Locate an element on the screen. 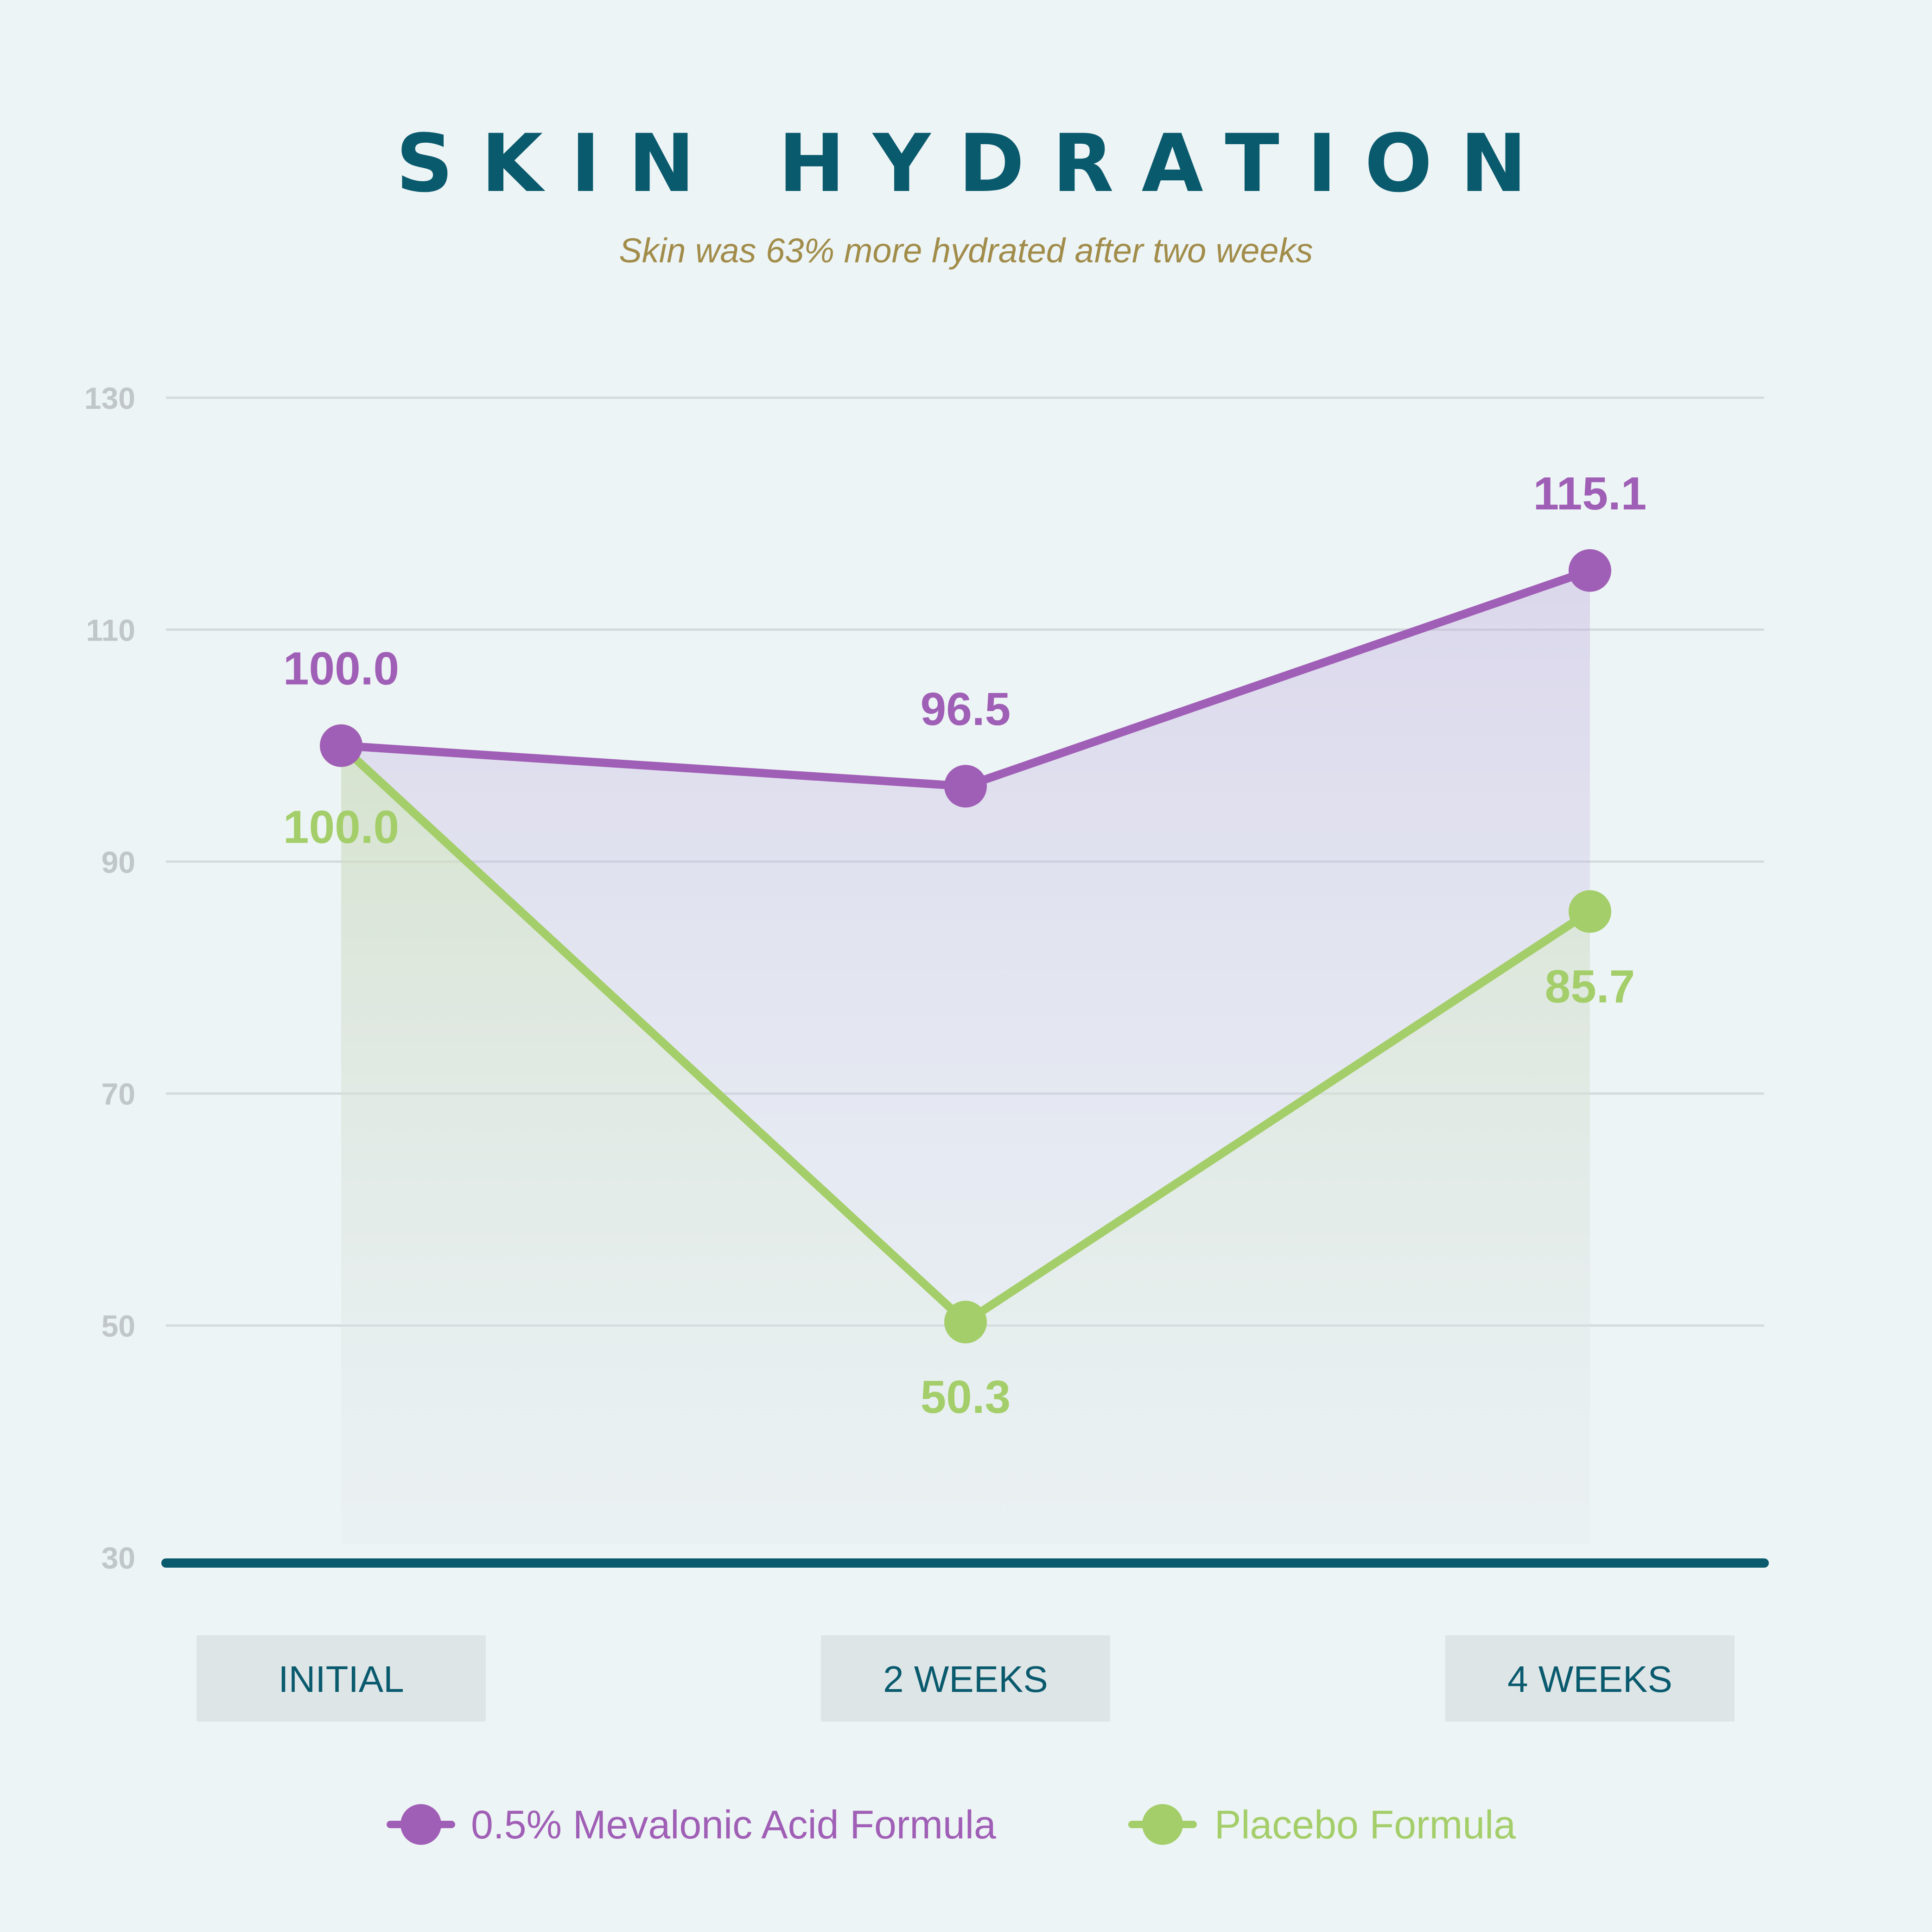 Image resolution: width=1932 pixels, height=1932 pixels. y-axis-ticks: 130 110 90 70 50 30 is located at coordinates (109, 978).